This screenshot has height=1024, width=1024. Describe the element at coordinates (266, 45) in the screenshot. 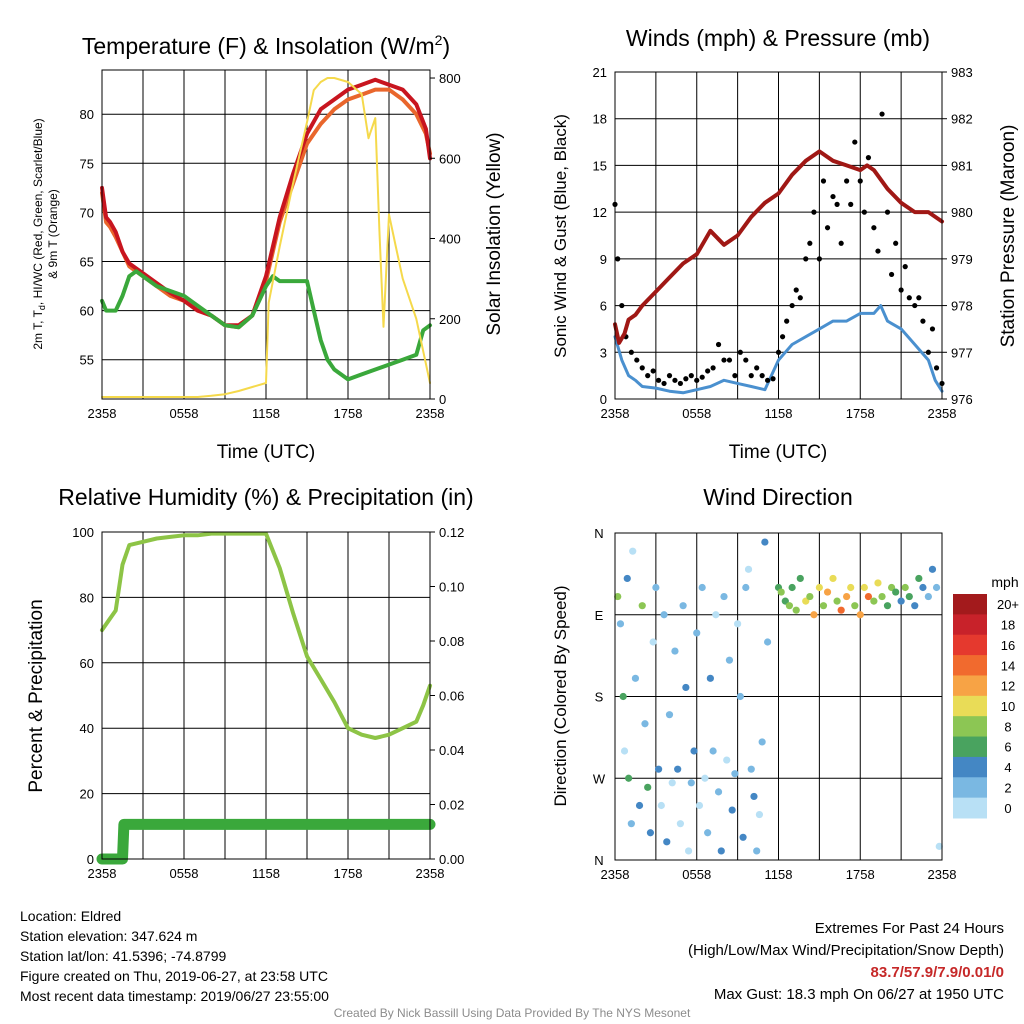

I see `temperature-panel-title: Temperature (F) & Insolation (W/m2)` at that location.